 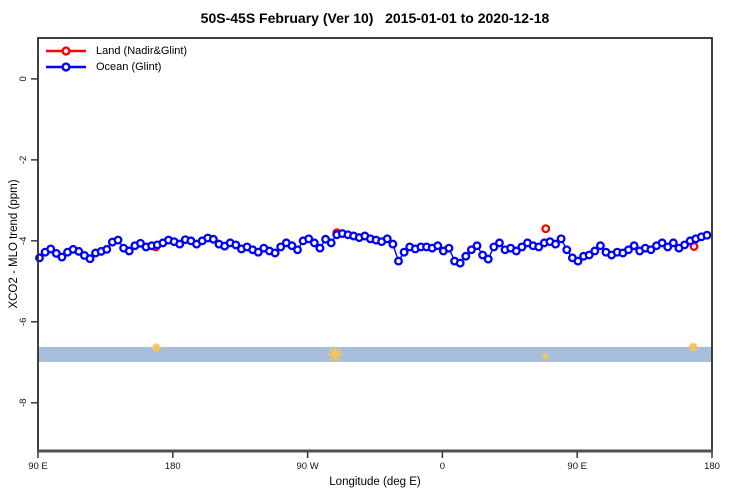 I want to click on y-tick-label: -6, so click(x=23, y=322).